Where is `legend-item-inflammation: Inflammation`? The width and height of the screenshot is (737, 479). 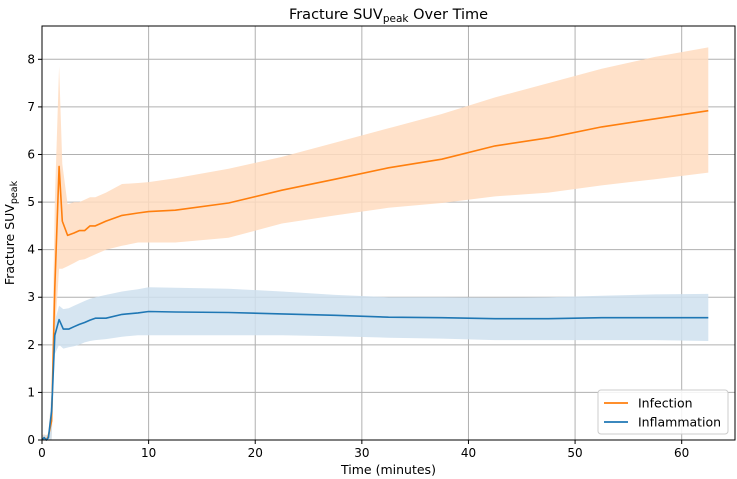 legend-item-inflammation: Inflammation is located at coordinates (662, 422).